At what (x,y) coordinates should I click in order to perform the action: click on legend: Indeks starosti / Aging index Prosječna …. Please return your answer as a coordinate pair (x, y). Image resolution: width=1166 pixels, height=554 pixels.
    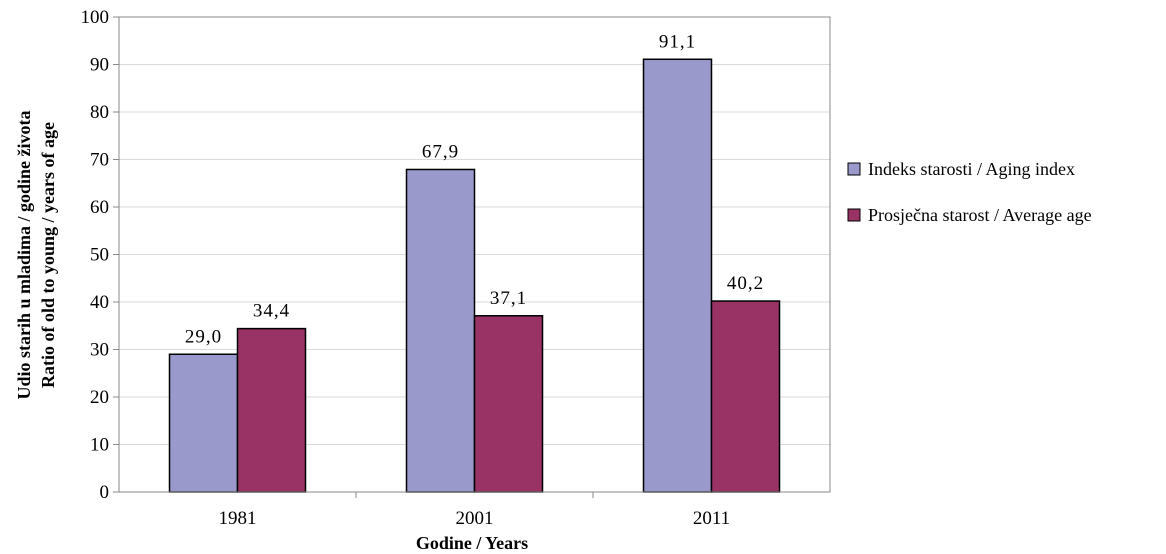
    Looking at the image, I should click on (969, 192).